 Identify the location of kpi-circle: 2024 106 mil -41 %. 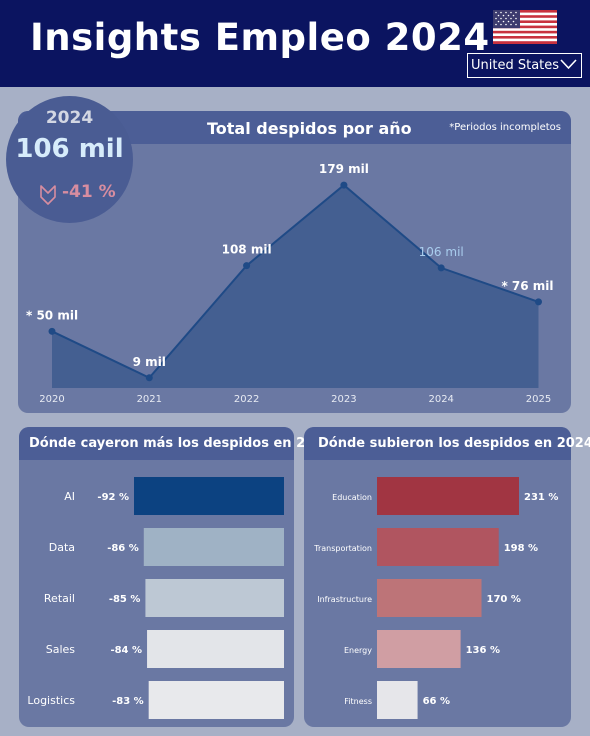
(69, 159).